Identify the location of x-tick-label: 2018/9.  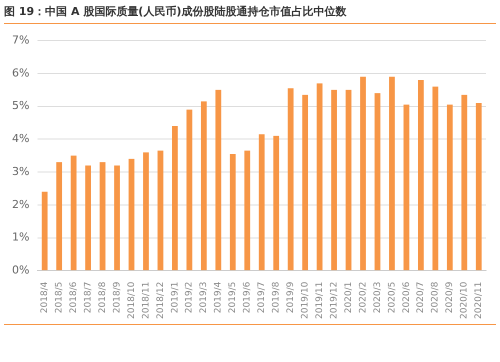
(117, 297).